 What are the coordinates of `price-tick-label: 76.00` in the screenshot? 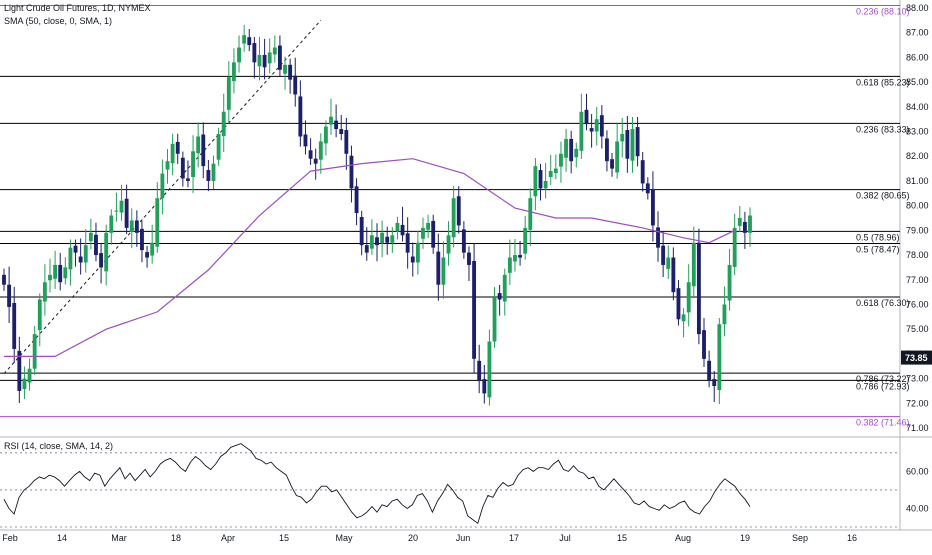 It's located at (917, 304).